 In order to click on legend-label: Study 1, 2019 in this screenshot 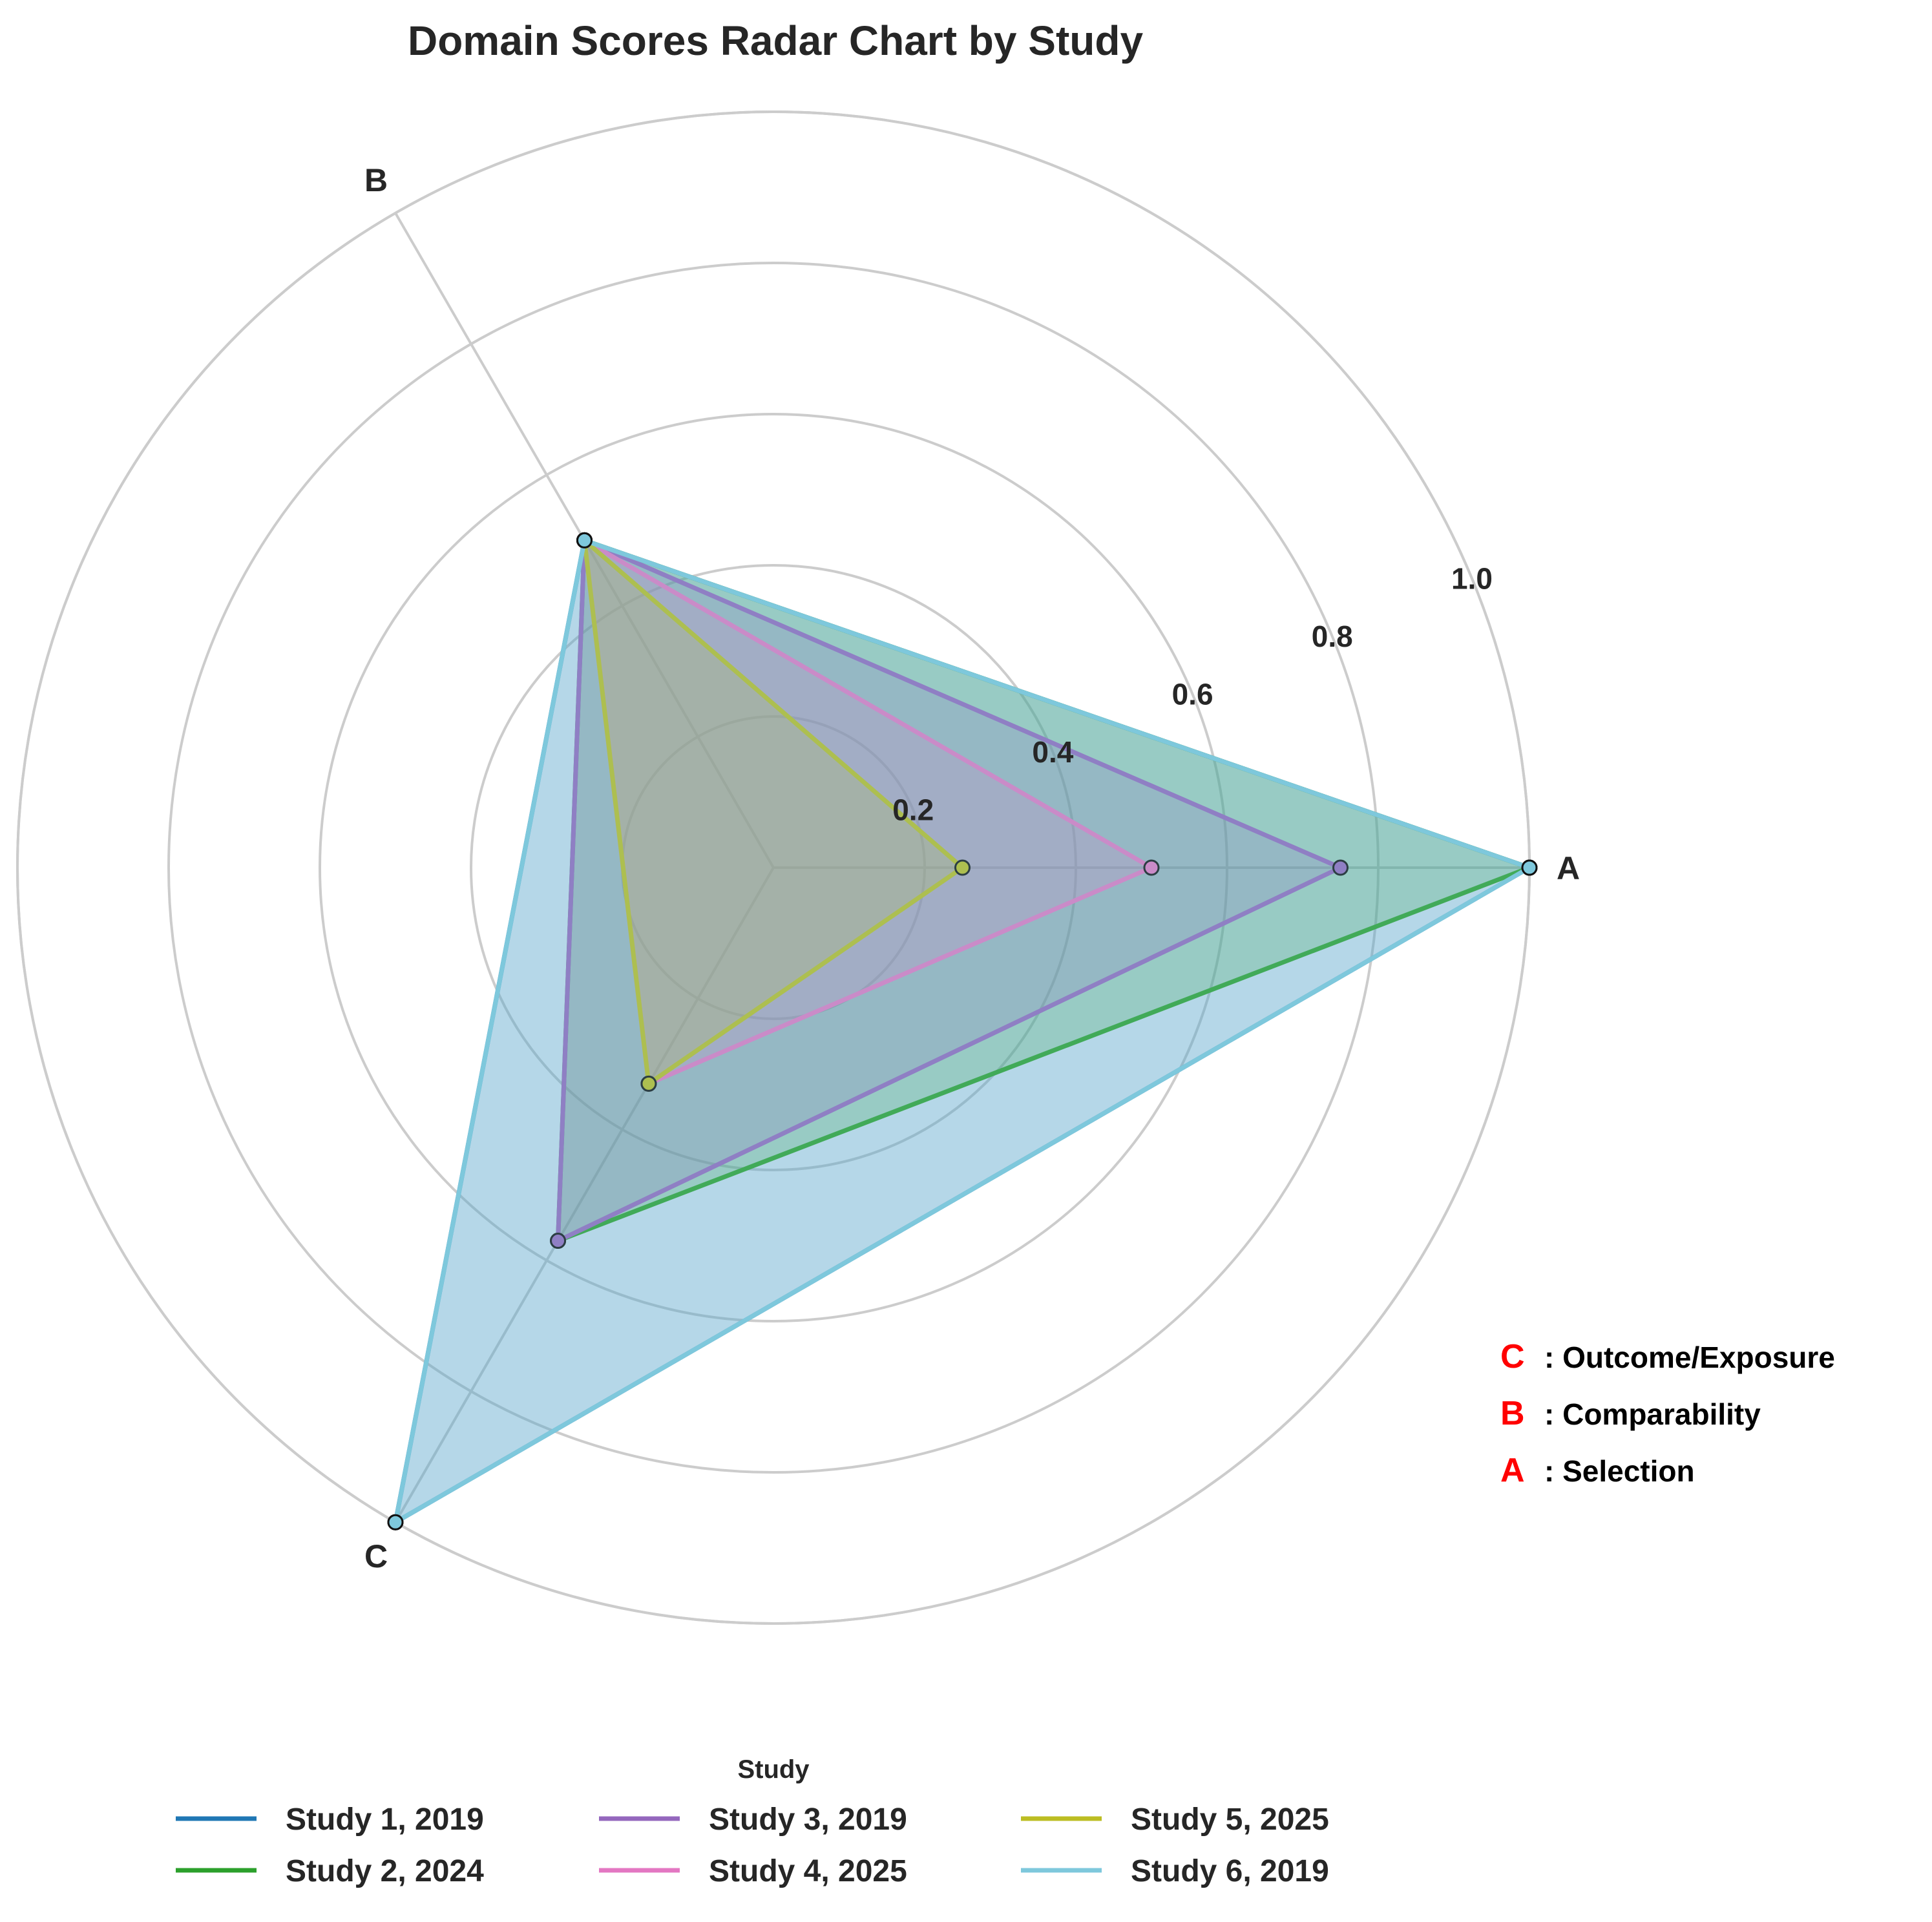, I will do `click(385, 1820)`.